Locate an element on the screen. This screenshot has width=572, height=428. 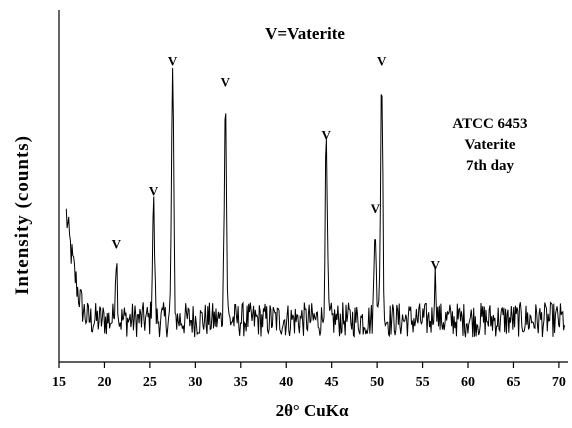
x-tick-label: 25 is located at coordinates (150, 382).